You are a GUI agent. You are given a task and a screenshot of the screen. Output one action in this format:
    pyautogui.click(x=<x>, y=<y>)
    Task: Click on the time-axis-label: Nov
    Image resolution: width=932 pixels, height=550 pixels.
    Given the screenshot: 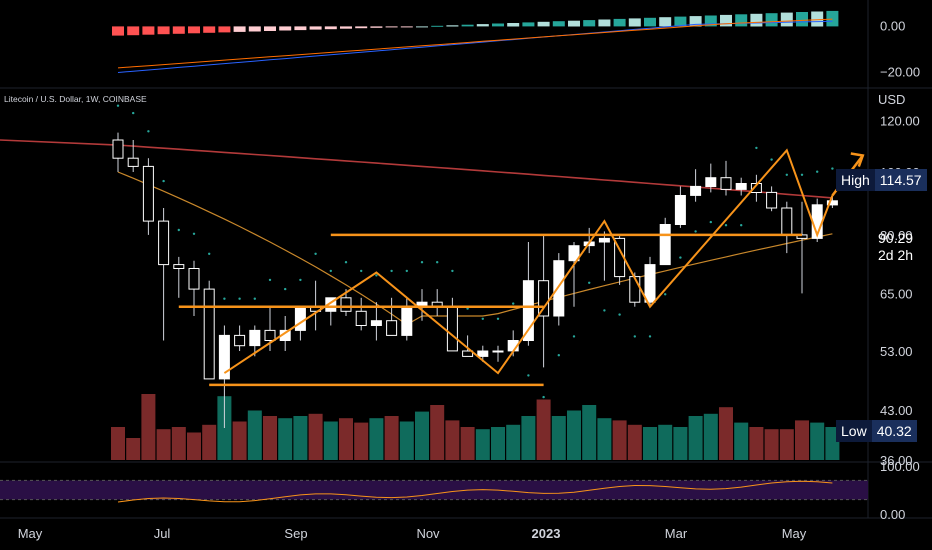 What is the action you would take?
    pyautogui.click(x=428, y=533)
    